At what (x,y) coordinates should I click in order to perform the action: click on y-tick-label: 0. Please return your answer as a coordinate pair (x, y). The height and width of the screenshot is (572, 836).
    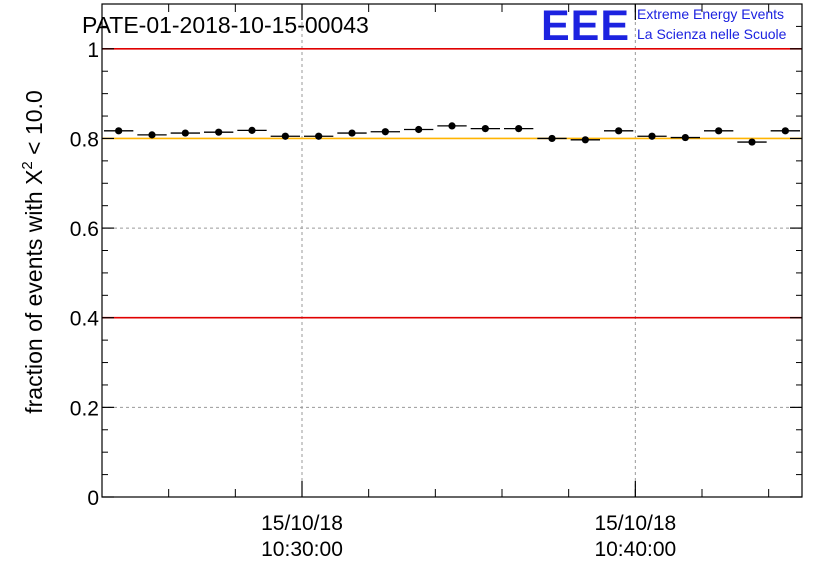
    Looking at the image, I should click on (93, 498).